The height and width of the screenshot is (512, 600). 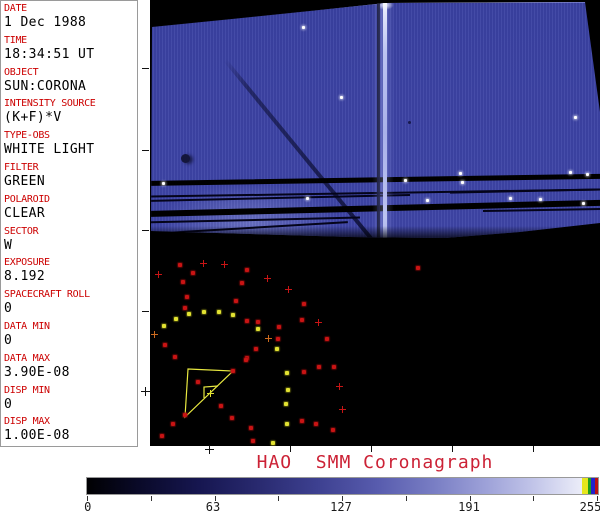 I want to click on metadata-field-label: EXPOSURE, so click(x=27, y=263).